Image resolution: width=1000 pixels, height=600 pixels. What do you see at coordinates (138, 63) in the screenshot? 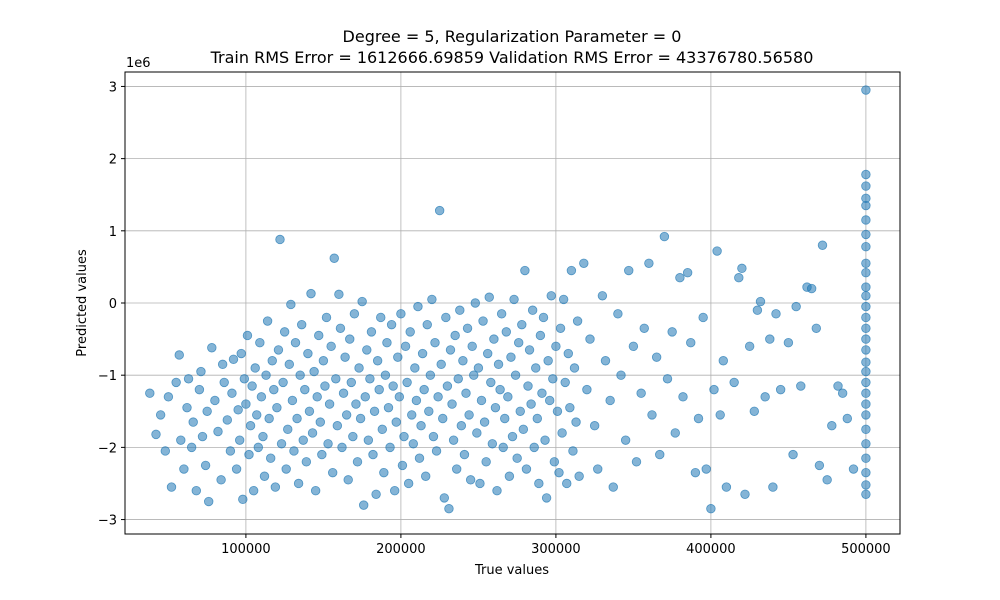
I see `y-axis-offset-label: 1e6` at bounding box center [138, 63].